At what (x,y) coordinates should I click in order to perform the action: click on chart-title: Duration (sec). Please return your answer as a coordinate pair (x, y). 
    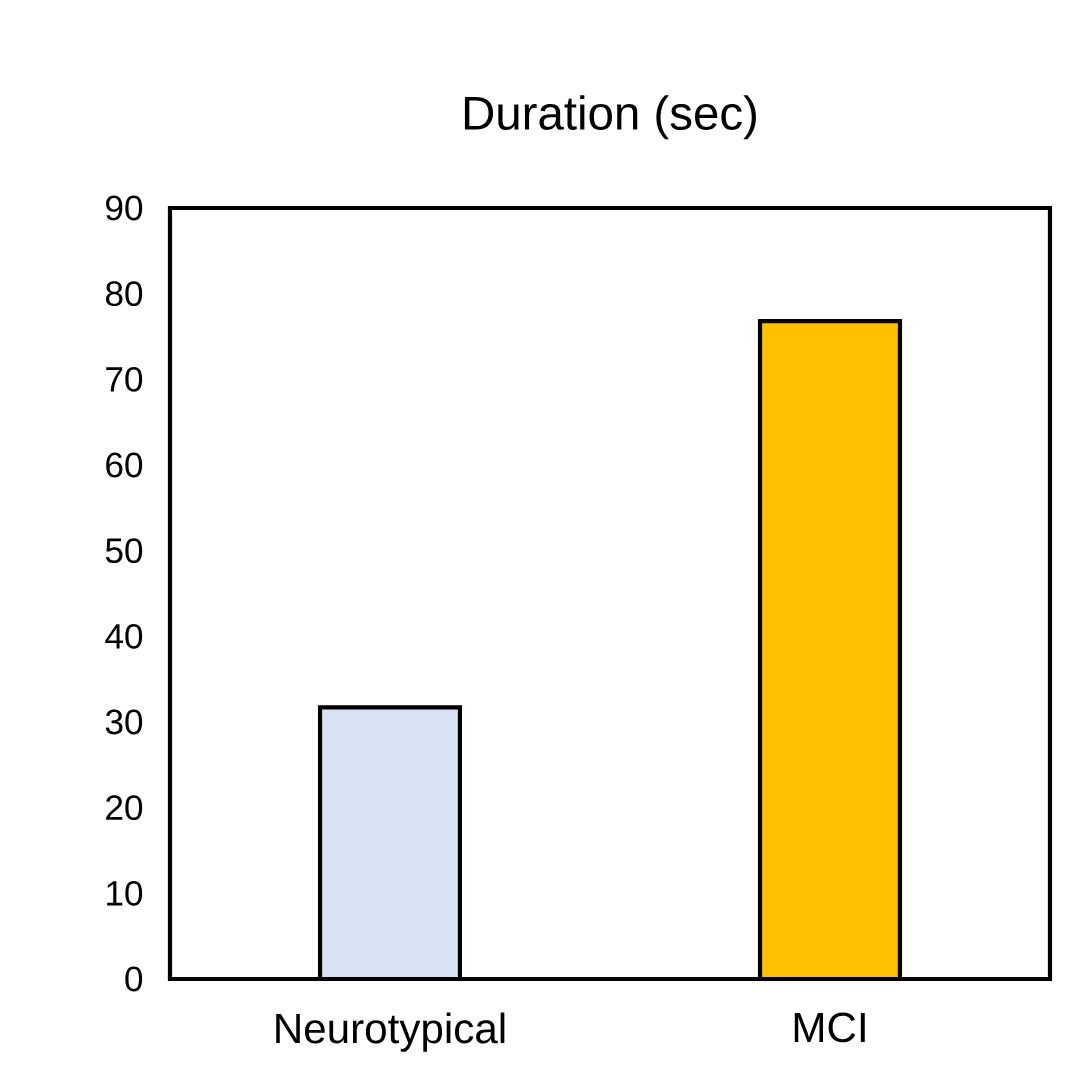
    Looking at the image, I should click on (610, 117).